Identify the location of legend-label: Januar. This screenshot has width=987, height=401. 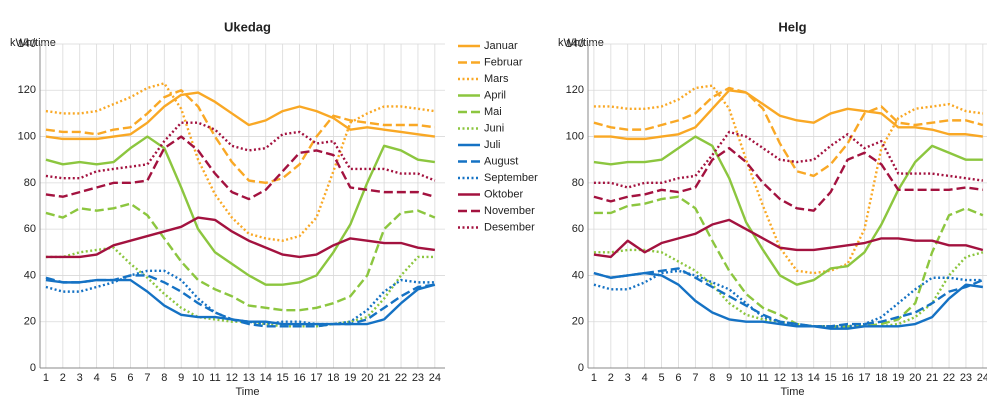
(501, 46).